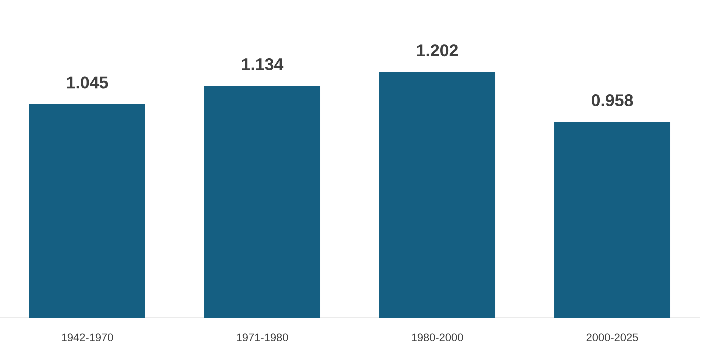  Describe the element at coordinates (612, 338) in the screenshot. I see `x-tick-label: 2000-2025` at that location.